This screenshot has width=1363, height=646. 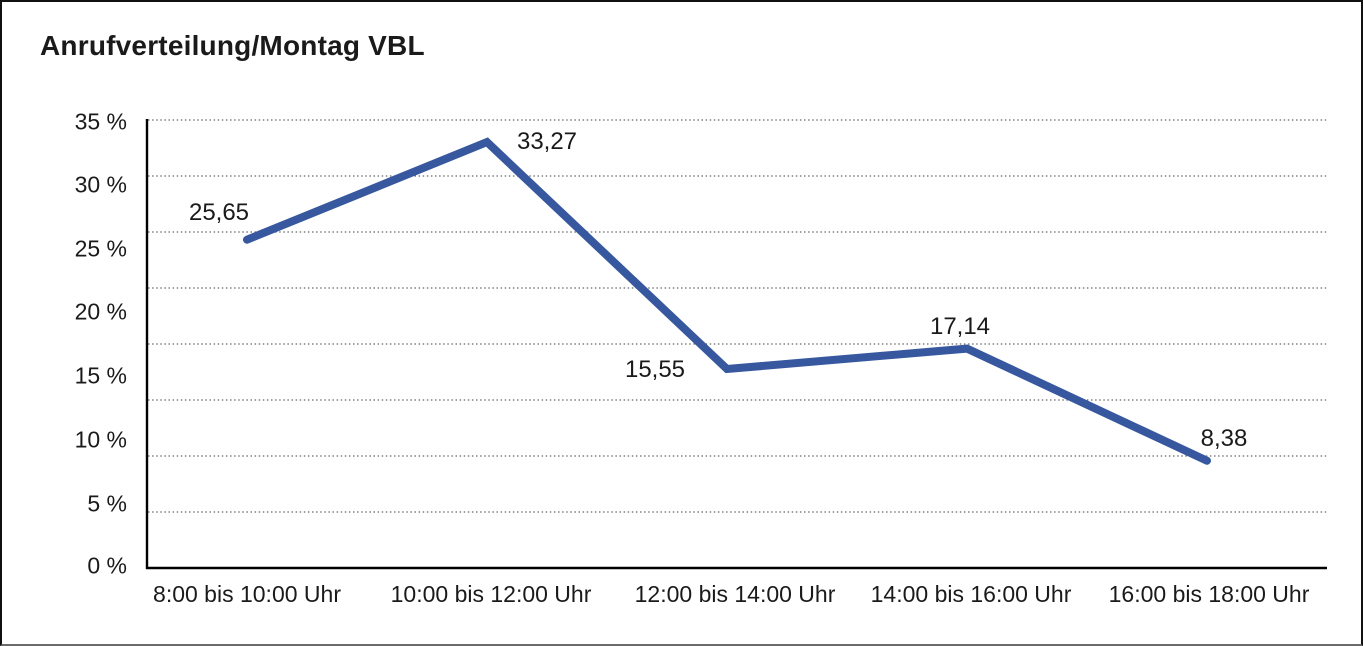 I want to click on x-axis-label: 10:00 bis 12:00 Uhr, so click(x=491, y=594).